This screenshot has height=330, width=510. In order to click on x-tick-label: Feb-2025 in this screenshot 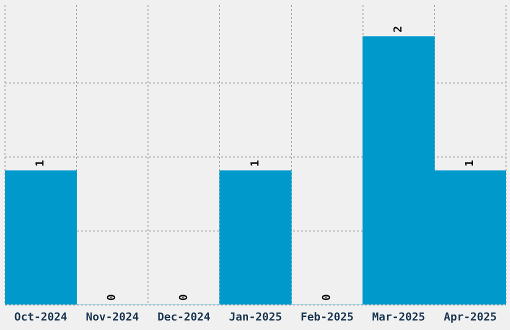, I will do `click(327, 317)`.